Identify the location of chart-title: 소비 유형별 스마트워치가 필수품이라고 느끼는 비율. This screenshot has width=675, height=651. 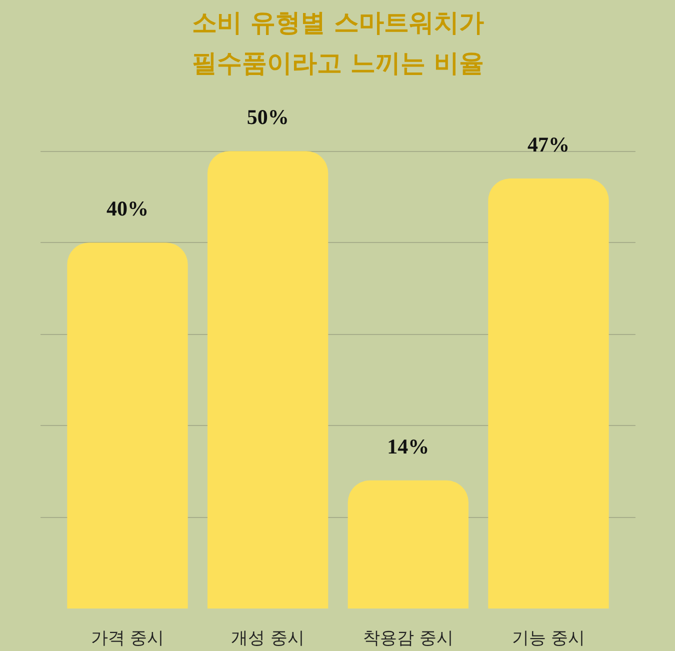
(338, 43).